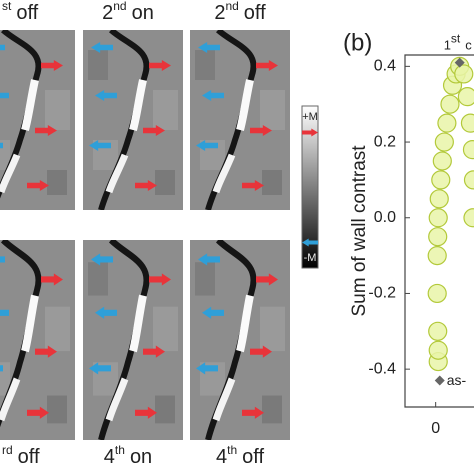 The width and height of the screenshot is (474, 474). What do you see at coordinates (128, 455) in the screenshot?
I see `ordinal-label: 4th on` at bounding box center [128, 455].